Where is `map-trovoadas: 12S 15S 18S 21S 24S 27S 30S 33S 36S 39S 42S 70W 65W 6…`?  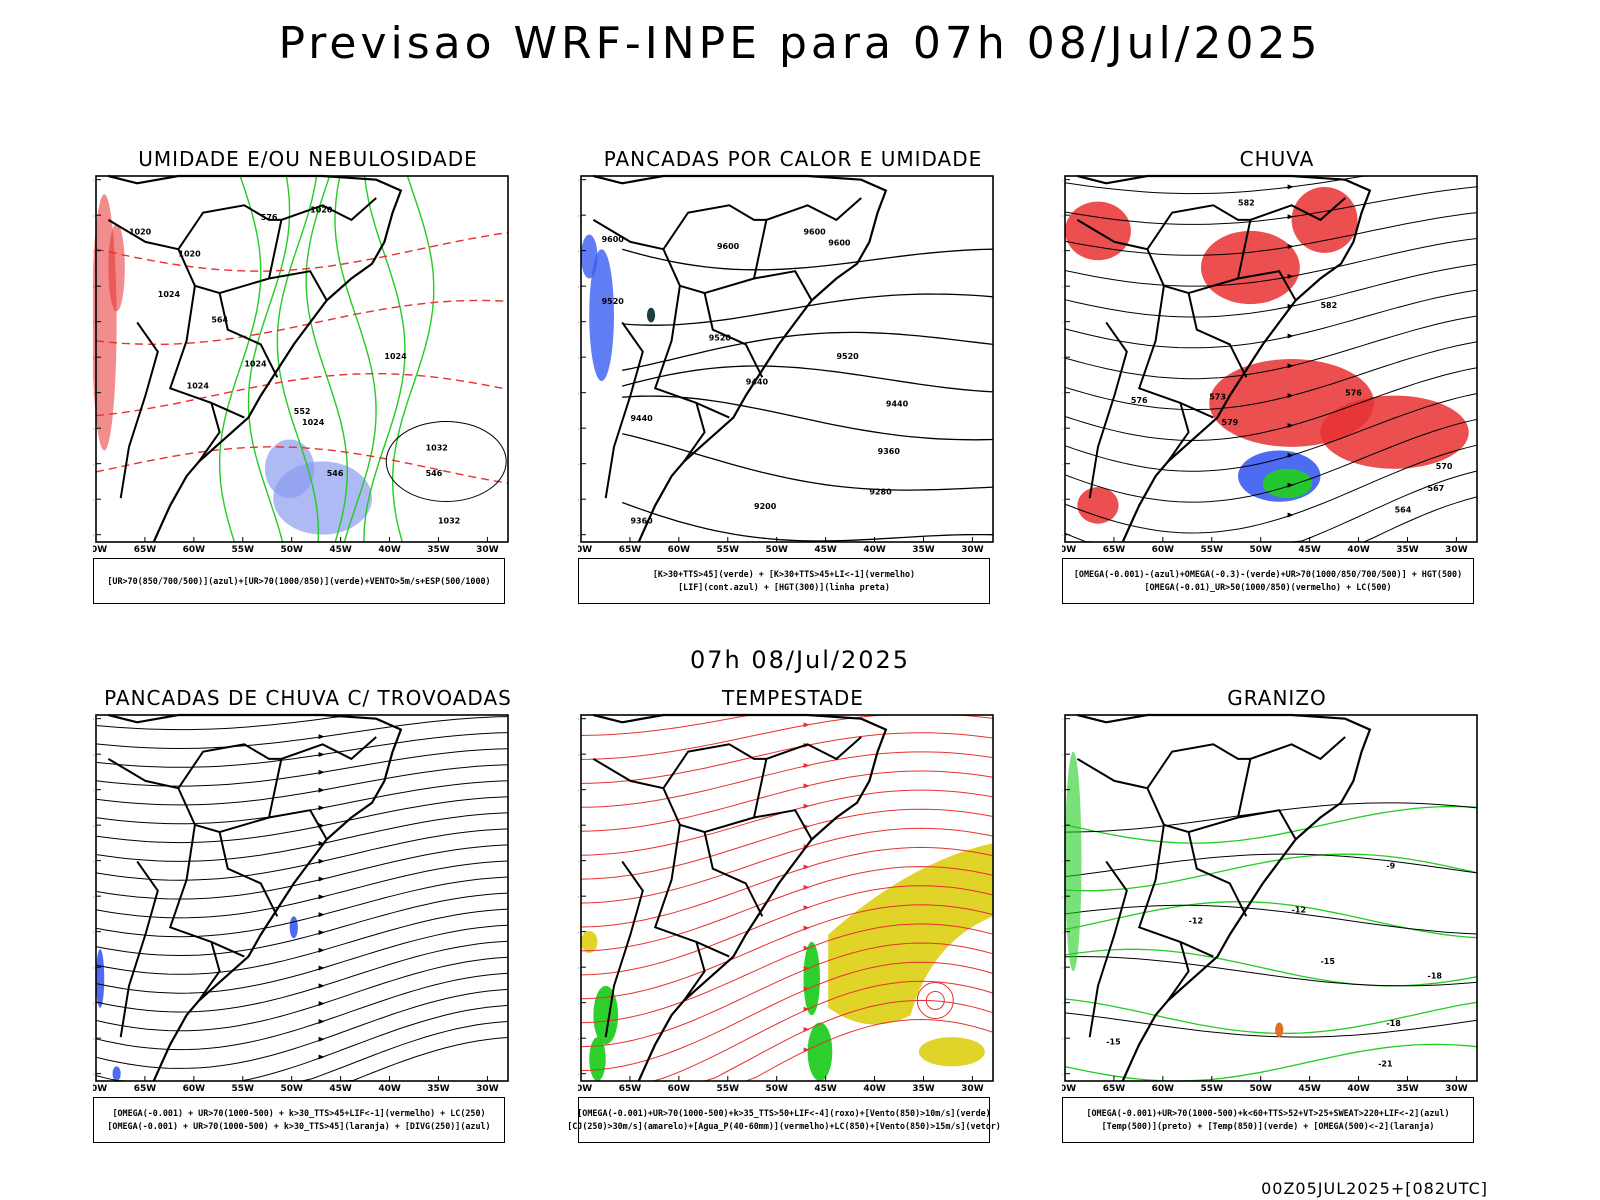
map-trovoadas: 12S 15S 18S 21S 24S 27S 30S 33S 36S 39S 42S 70W 65W 6… is located at coordinates (301, 903).